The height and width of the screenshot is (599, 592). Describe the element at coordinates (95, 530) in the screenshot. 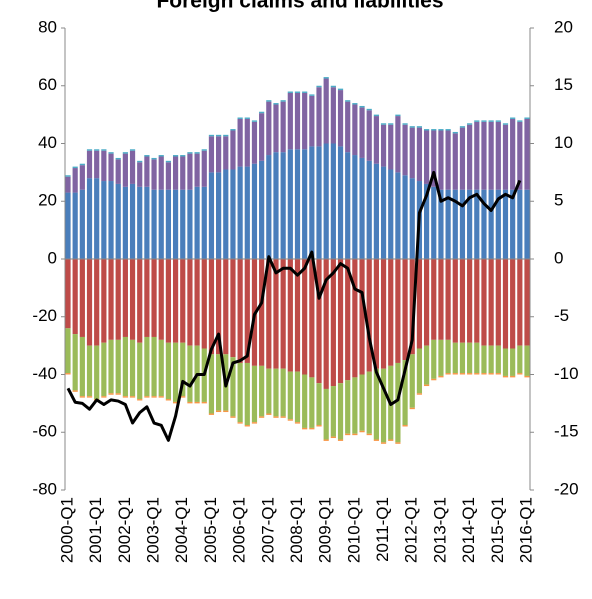

I see `x-tick-label: 2001-Q1` at that location.